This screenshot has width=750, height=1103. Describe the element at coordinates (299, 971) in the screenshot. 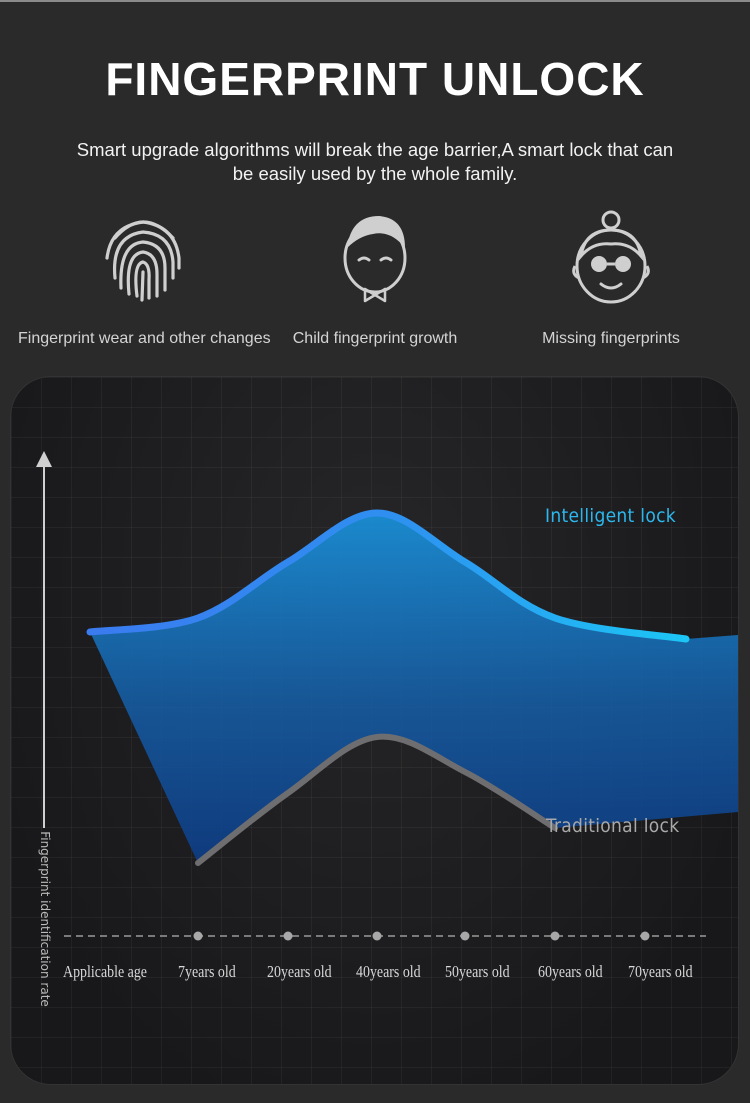

I see `x-tick-label: 20years old` at that location.